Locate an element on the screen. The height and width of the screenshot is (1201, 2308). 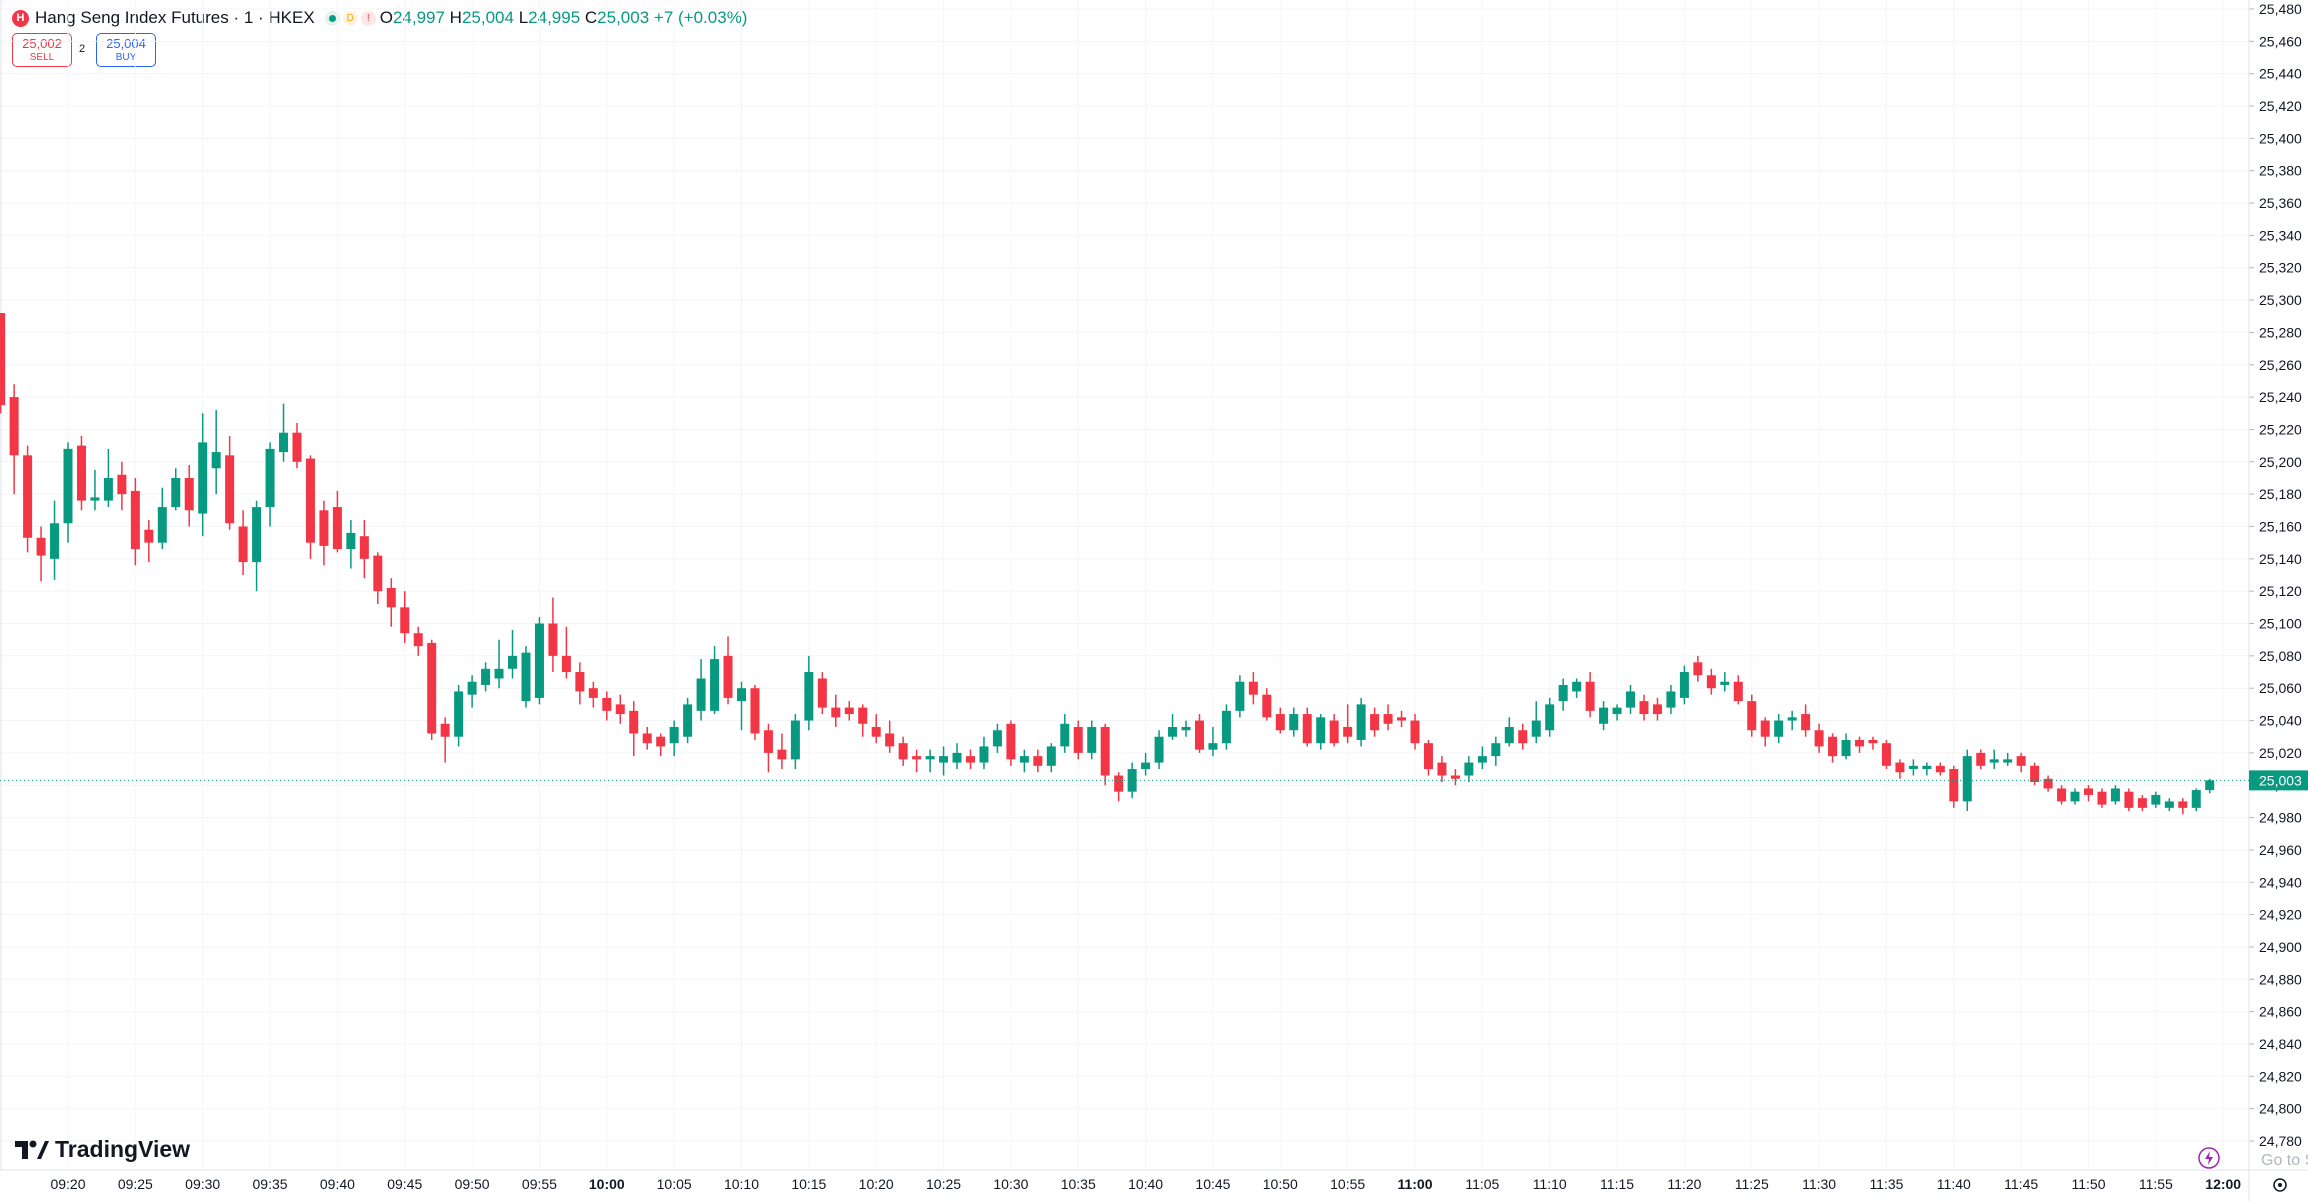
y-tick-label: 24,900 is located at coordinates (2280, 947).